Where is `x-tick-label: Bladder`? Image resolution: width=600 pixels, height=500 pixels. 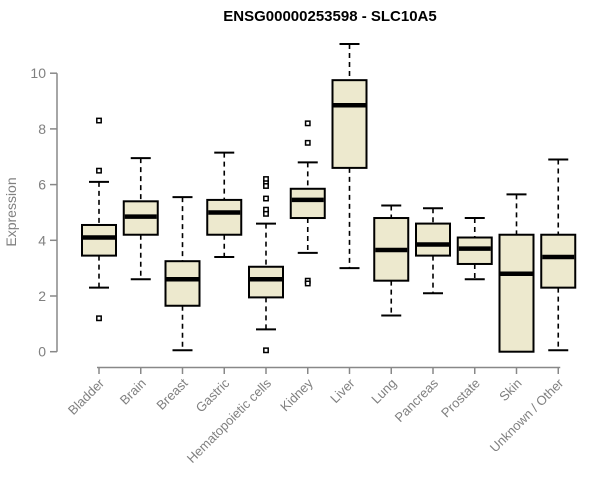
x-tick-label: Bladder is located at coordinates (86, 396).